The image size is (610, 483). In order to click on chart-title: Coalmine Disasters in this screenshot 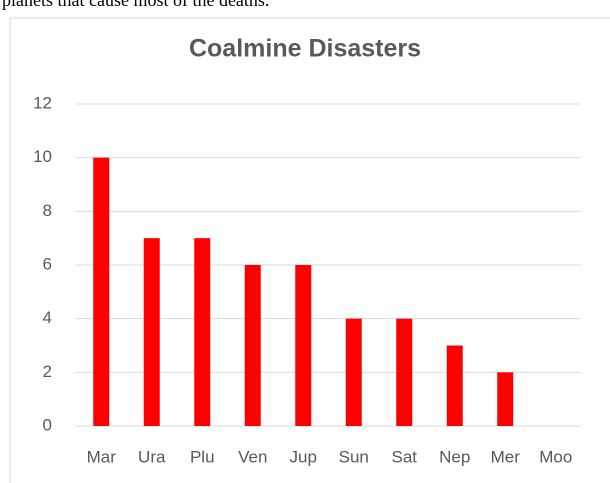, I will do `click(305, 49)`.